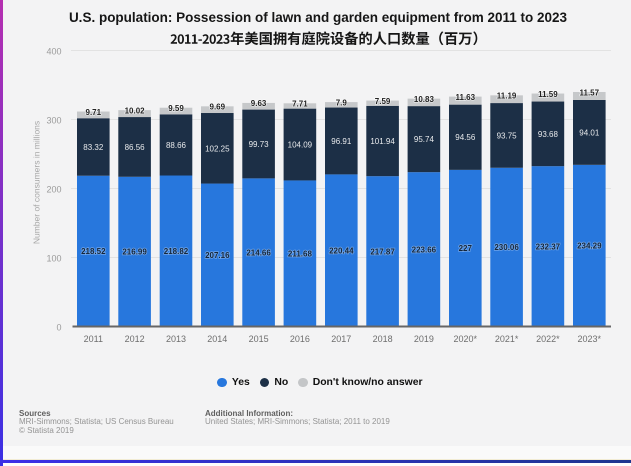 This screenshot has width=631, height=466. What do you see at coordinates (53, 52) in the screenshot?
I see `svg-text: 400` at bounding box center [53, 52].